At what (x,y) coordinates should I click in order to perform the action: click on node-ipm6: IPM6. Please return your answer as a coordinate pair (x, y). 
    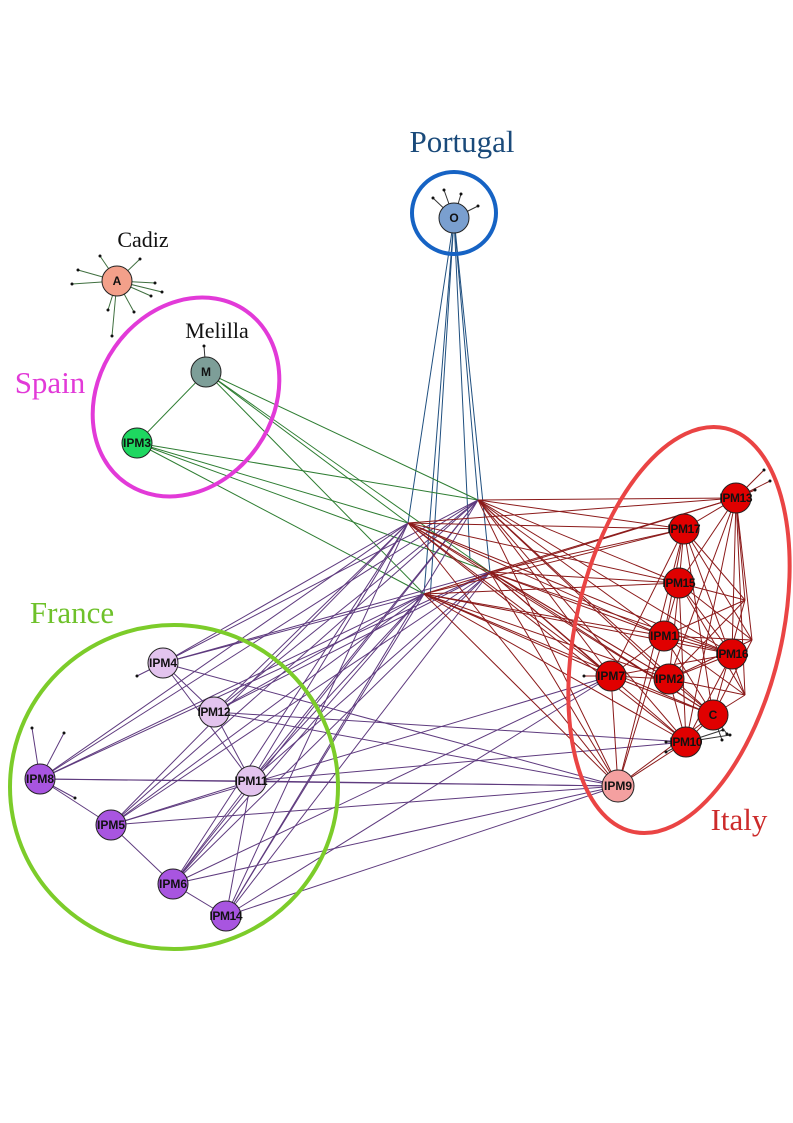
    Looking at the image, I should click on (173, 884).